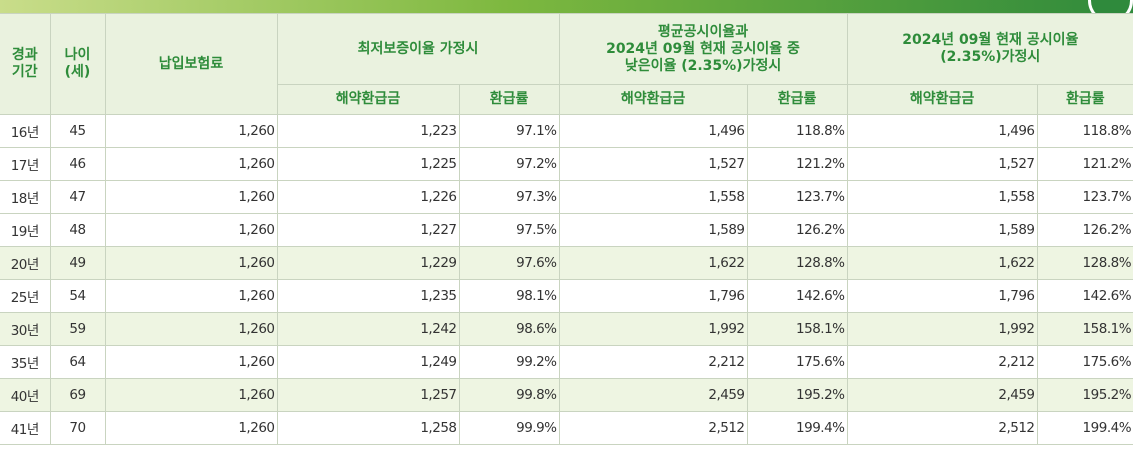 Image resolution: width=1133 pixels, height=472 pixels. I want to click on cell-rate-min-guarantee: 97.3%, so click(509, 197).